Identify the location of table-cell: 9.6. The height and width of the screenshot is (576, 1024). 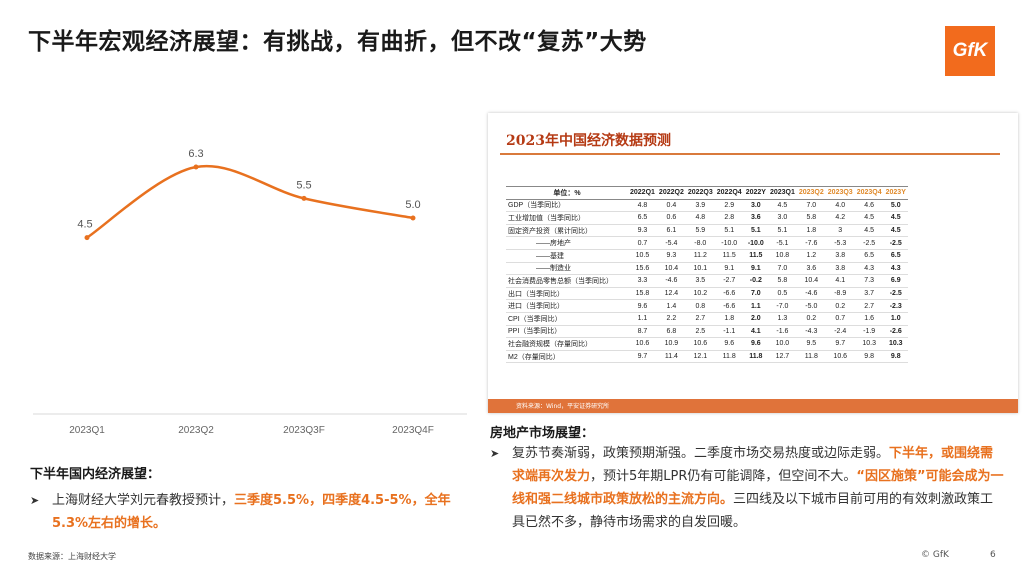
(729, 344).